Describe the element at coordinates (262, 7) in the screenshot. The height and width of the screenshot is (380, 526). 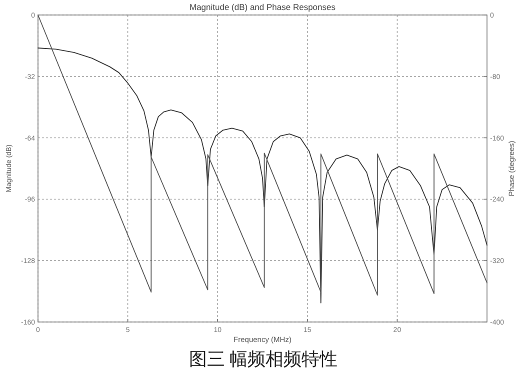
I see `chart-title: Magnitude (dB) and Phase Responses` at that location.